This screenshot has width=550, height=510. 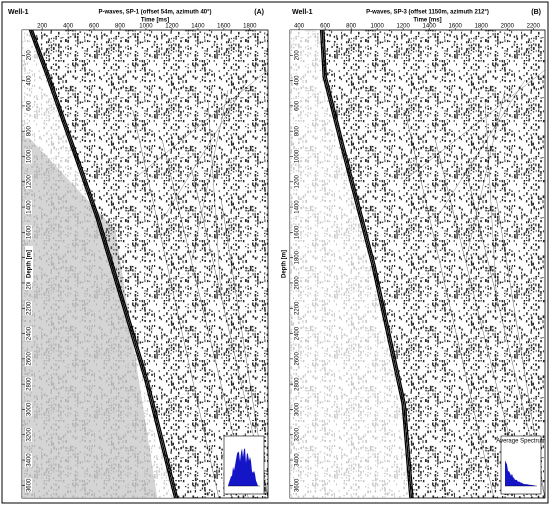 I want to click on y-tick-label: 1800, so click(x=298, y=257).